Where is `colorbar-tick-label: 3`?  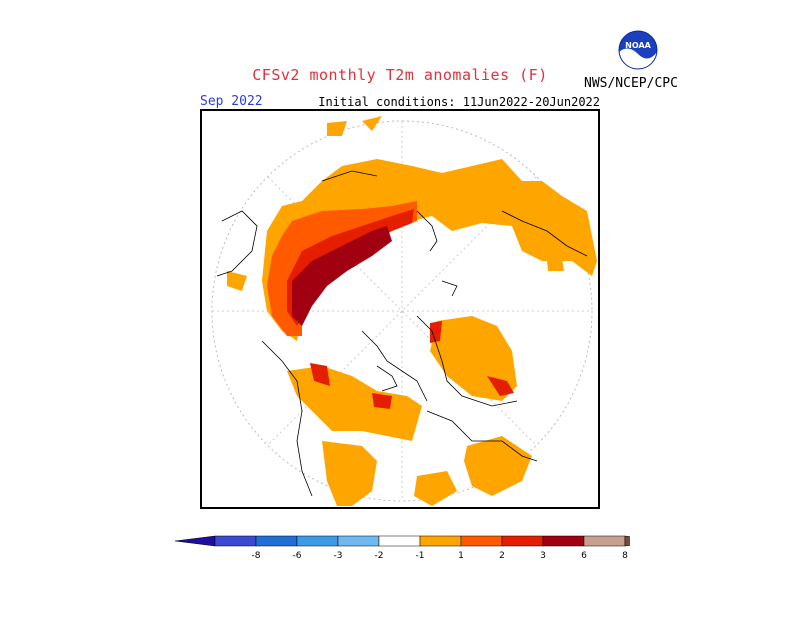
colorbar-tick-label: 3 is located at coordinates (543, 556).